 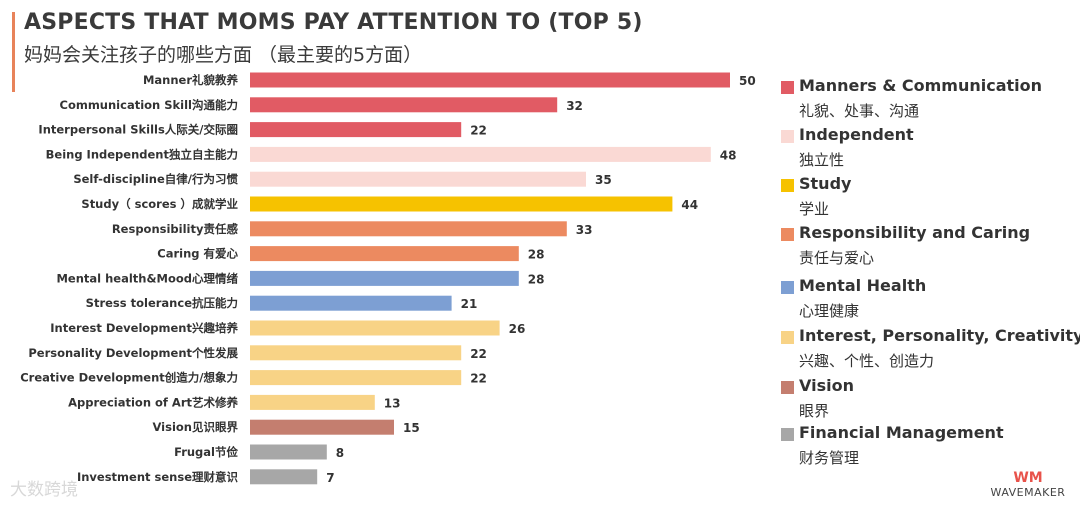 What do you see at coordinates (574, 106) in the screenshot?
I see `data-label: 32` at bounding box center [574, 106].